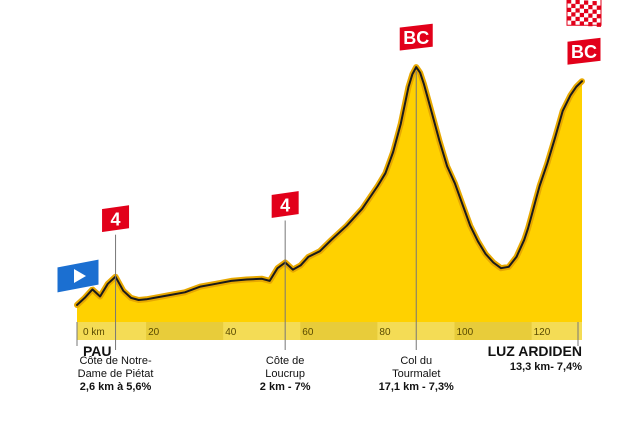  I want to click on finish-badge-shape, so click(584, 51).